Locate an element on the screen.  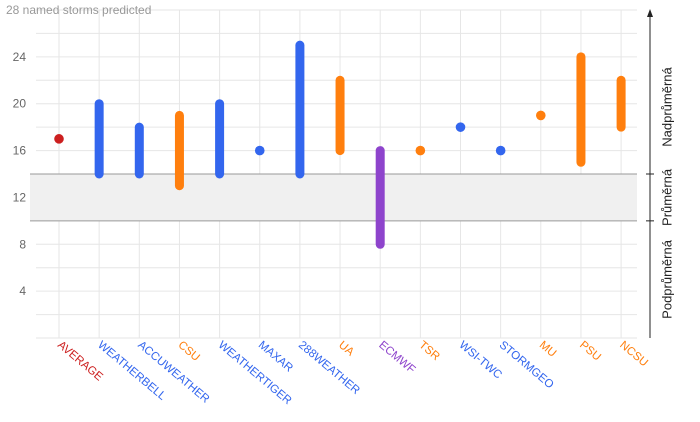
y-tick-label: 24 is located at coordinates (20, 57).